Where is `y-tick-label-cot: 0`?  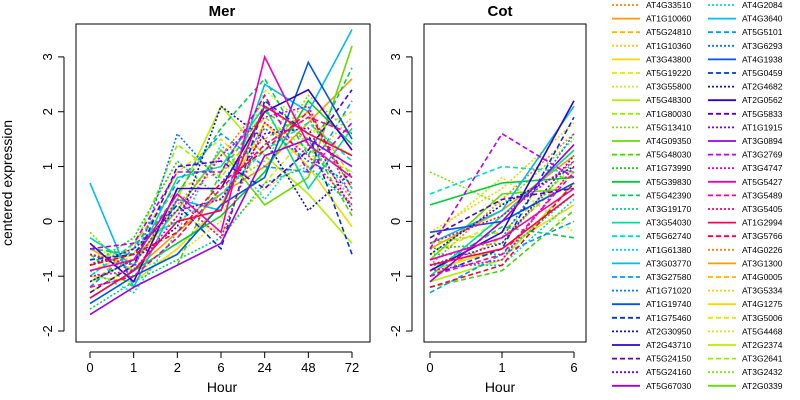 y-tick-label-cot: 0 is located at coordinates (395, 221).